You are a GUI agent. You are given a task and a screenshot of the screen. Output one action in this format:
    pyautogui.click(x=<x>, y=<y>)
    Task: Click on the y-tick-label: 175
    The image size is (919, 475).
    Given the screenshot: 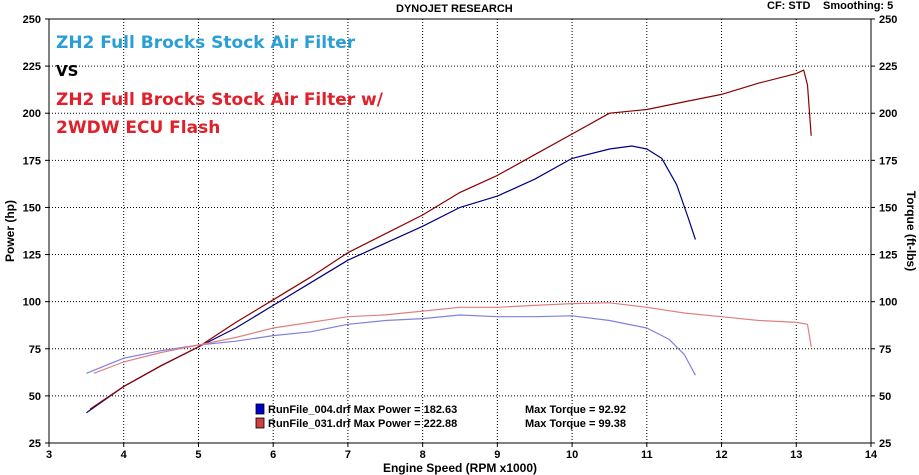 What is the action you would take?
    pyautogui.click(x=32, y=161)
    